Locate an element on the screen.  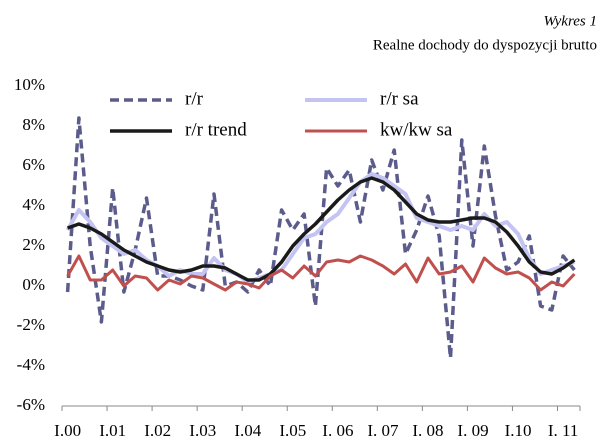
x-tick-label: I. 09 is located at coordinates (472, 430).